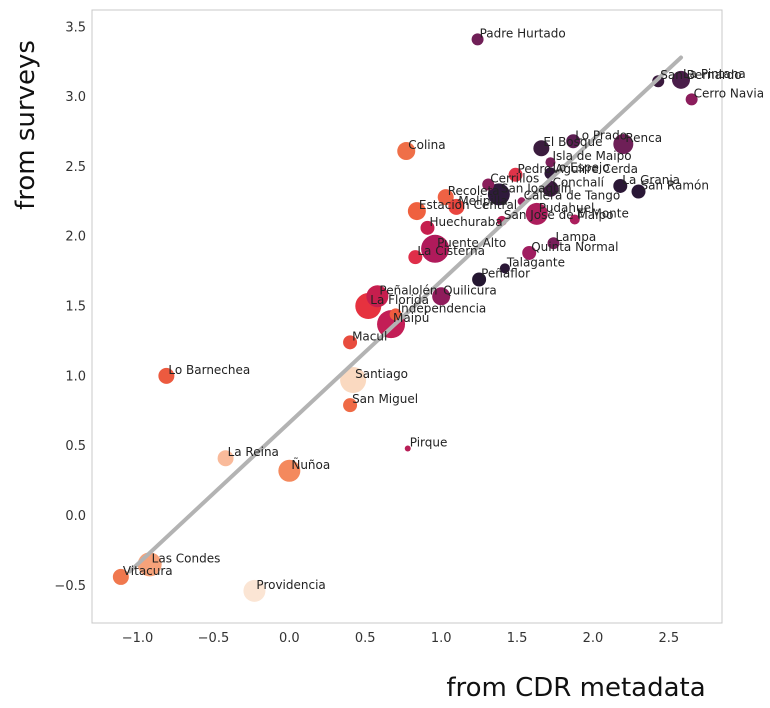 The height and width of the screenshot is (708, 770). I want to click on point-label: Lo Espejo, so click(580, 167).